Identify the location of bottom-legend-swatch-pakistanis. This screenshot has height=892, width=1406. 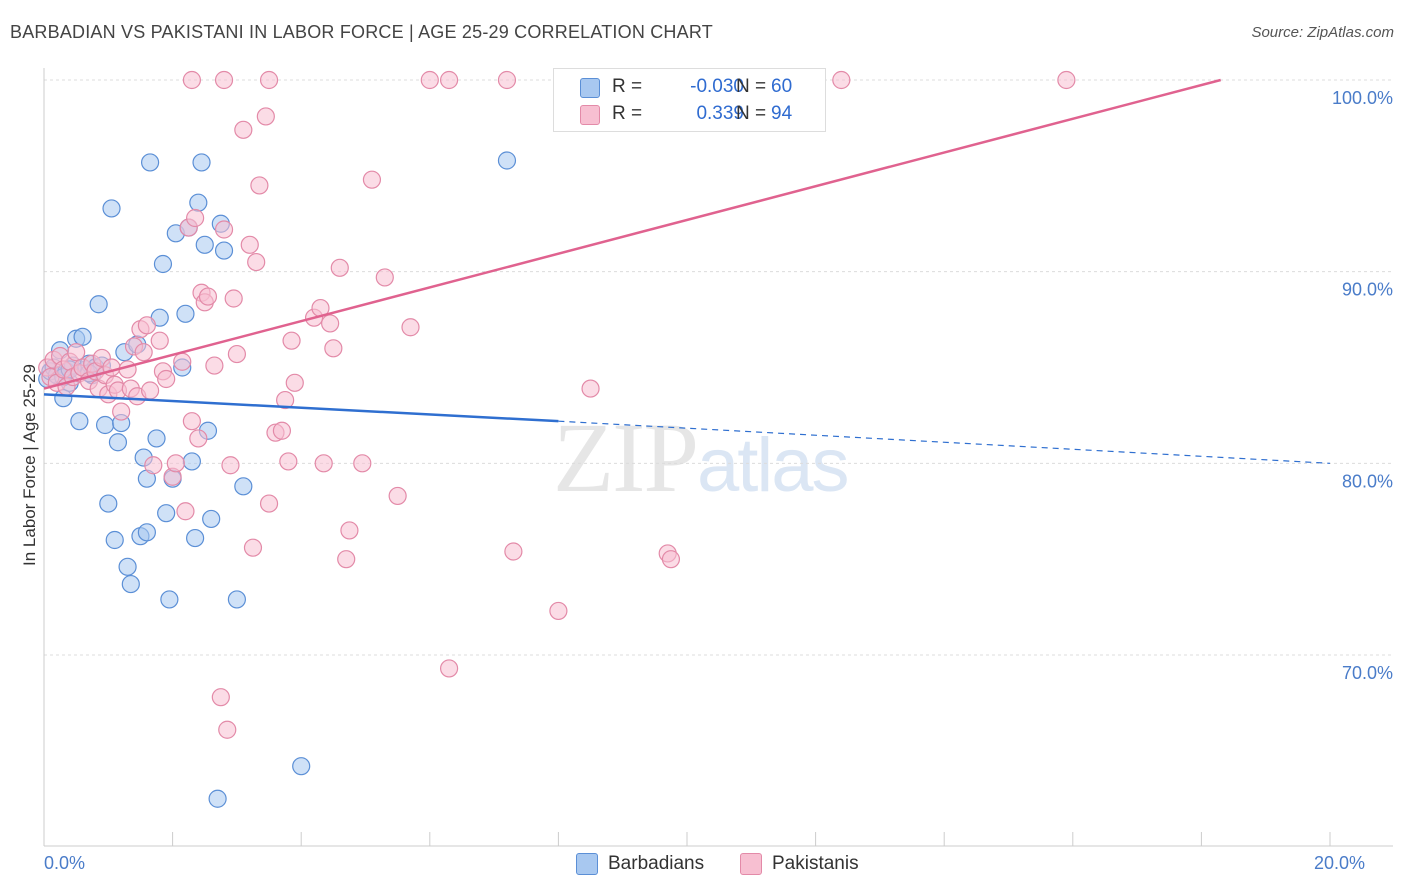
(751, 864).